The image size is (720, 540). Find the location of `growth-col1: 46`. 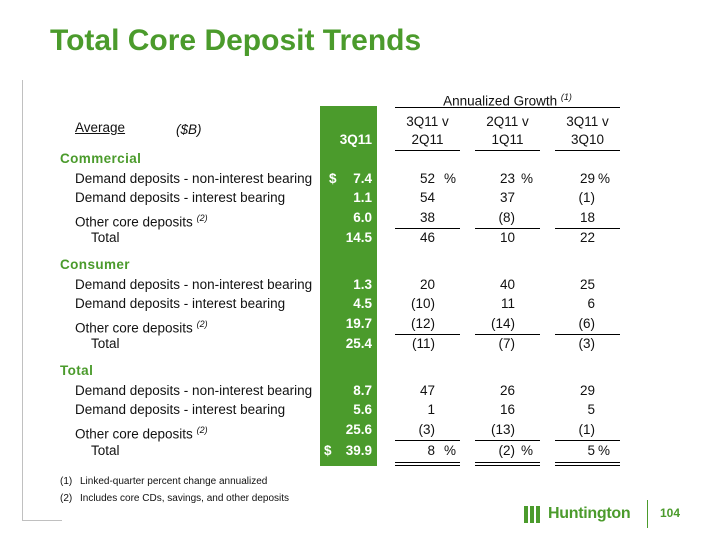

growth-col1: 46 is located at coordinates (427, 237).